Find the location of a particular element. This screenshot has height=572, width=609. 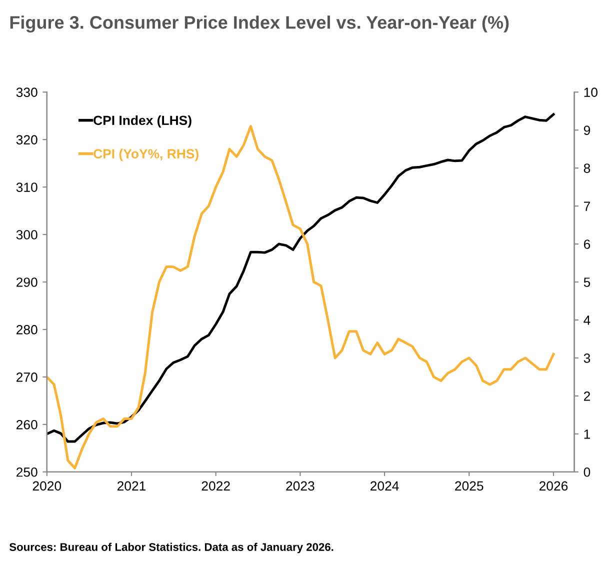

y2-tick-label: 8 is located at coordinates (587, 168).